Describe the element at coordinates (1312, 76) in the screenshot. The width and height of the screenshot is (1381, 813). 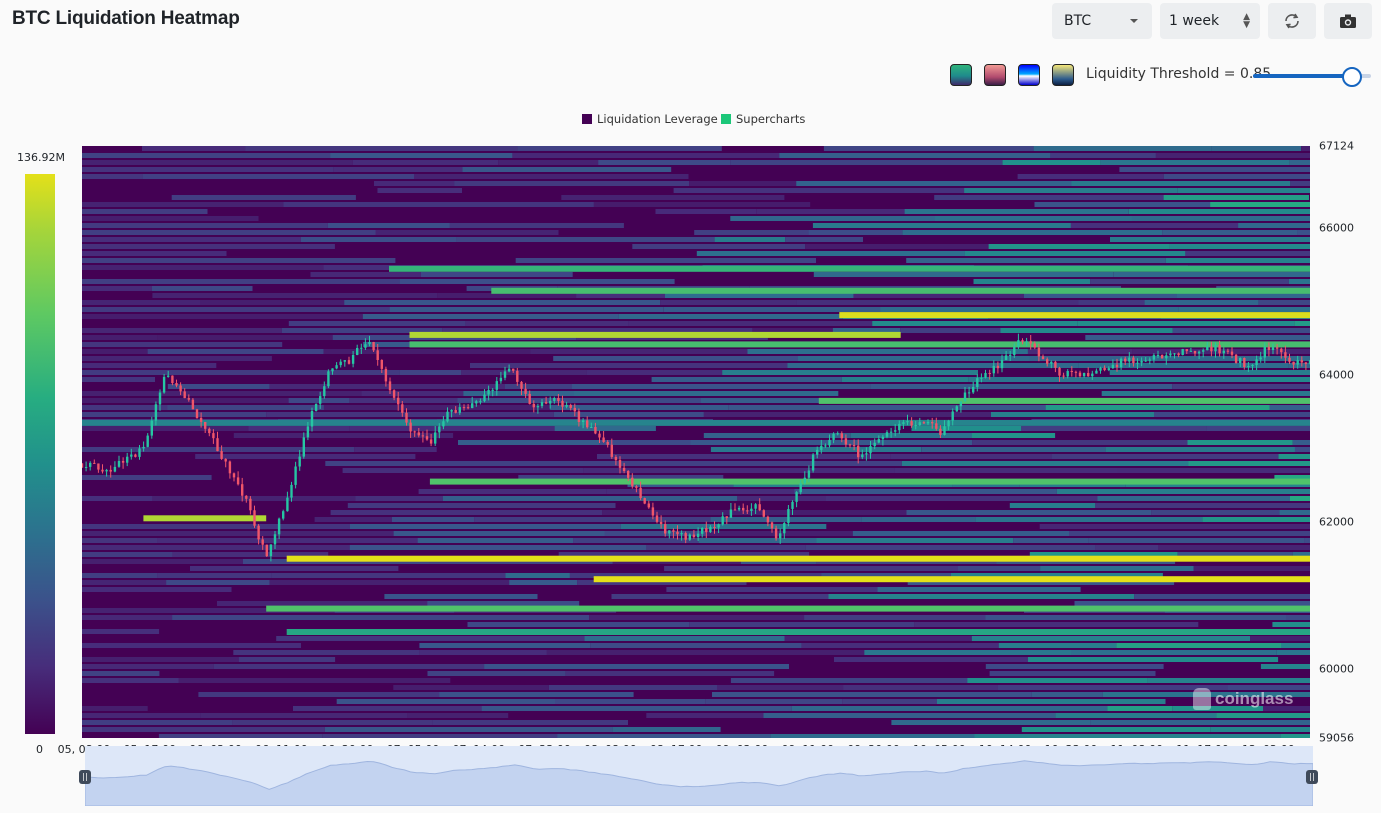
I see `threshold-slider-track` at that location.